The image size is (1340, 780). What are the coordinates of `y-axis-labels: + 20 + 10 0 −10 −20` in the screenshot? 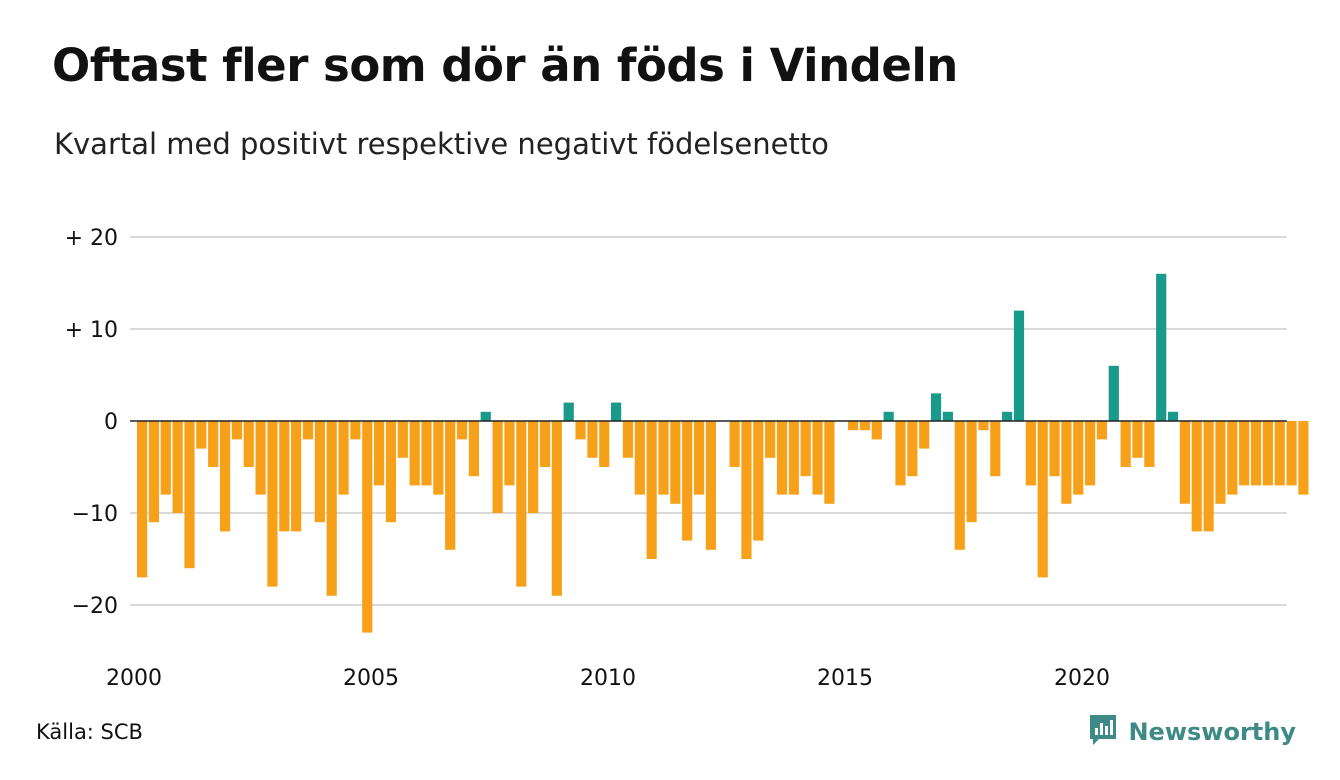 It's located at (91, 422).